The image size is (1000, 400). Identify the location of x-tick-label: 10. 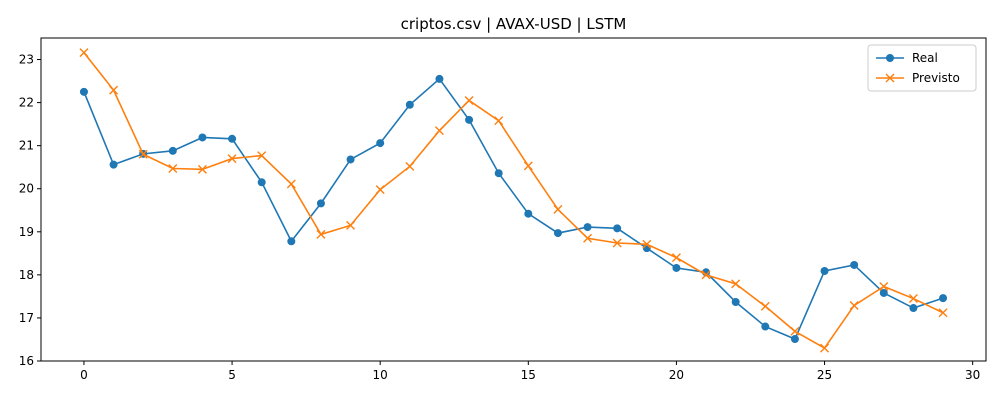
(380, 375).